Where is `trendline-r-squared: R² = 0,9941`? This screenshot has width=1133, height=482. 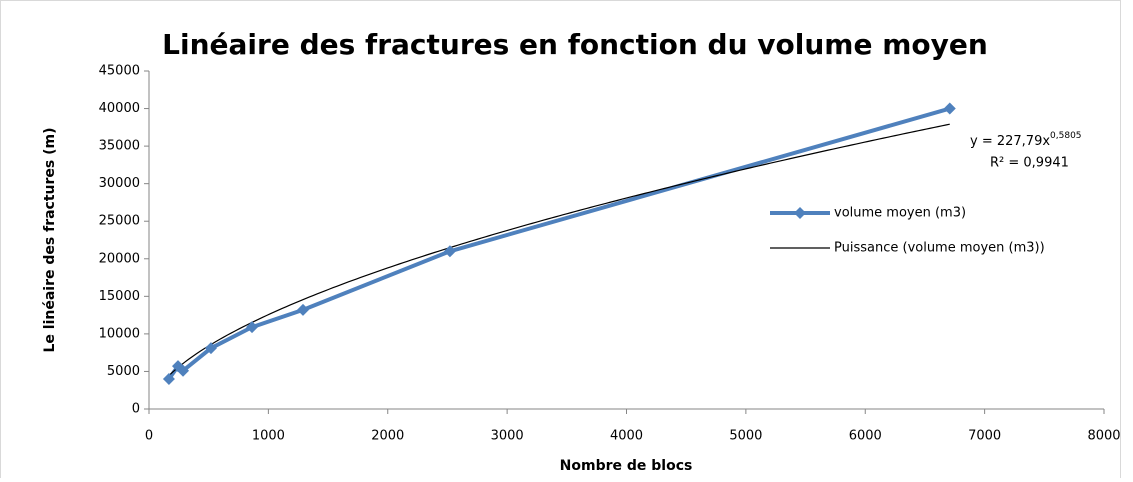 trendline-r-squared: R² = 0,9941 is located at coordinates (1029, 163).